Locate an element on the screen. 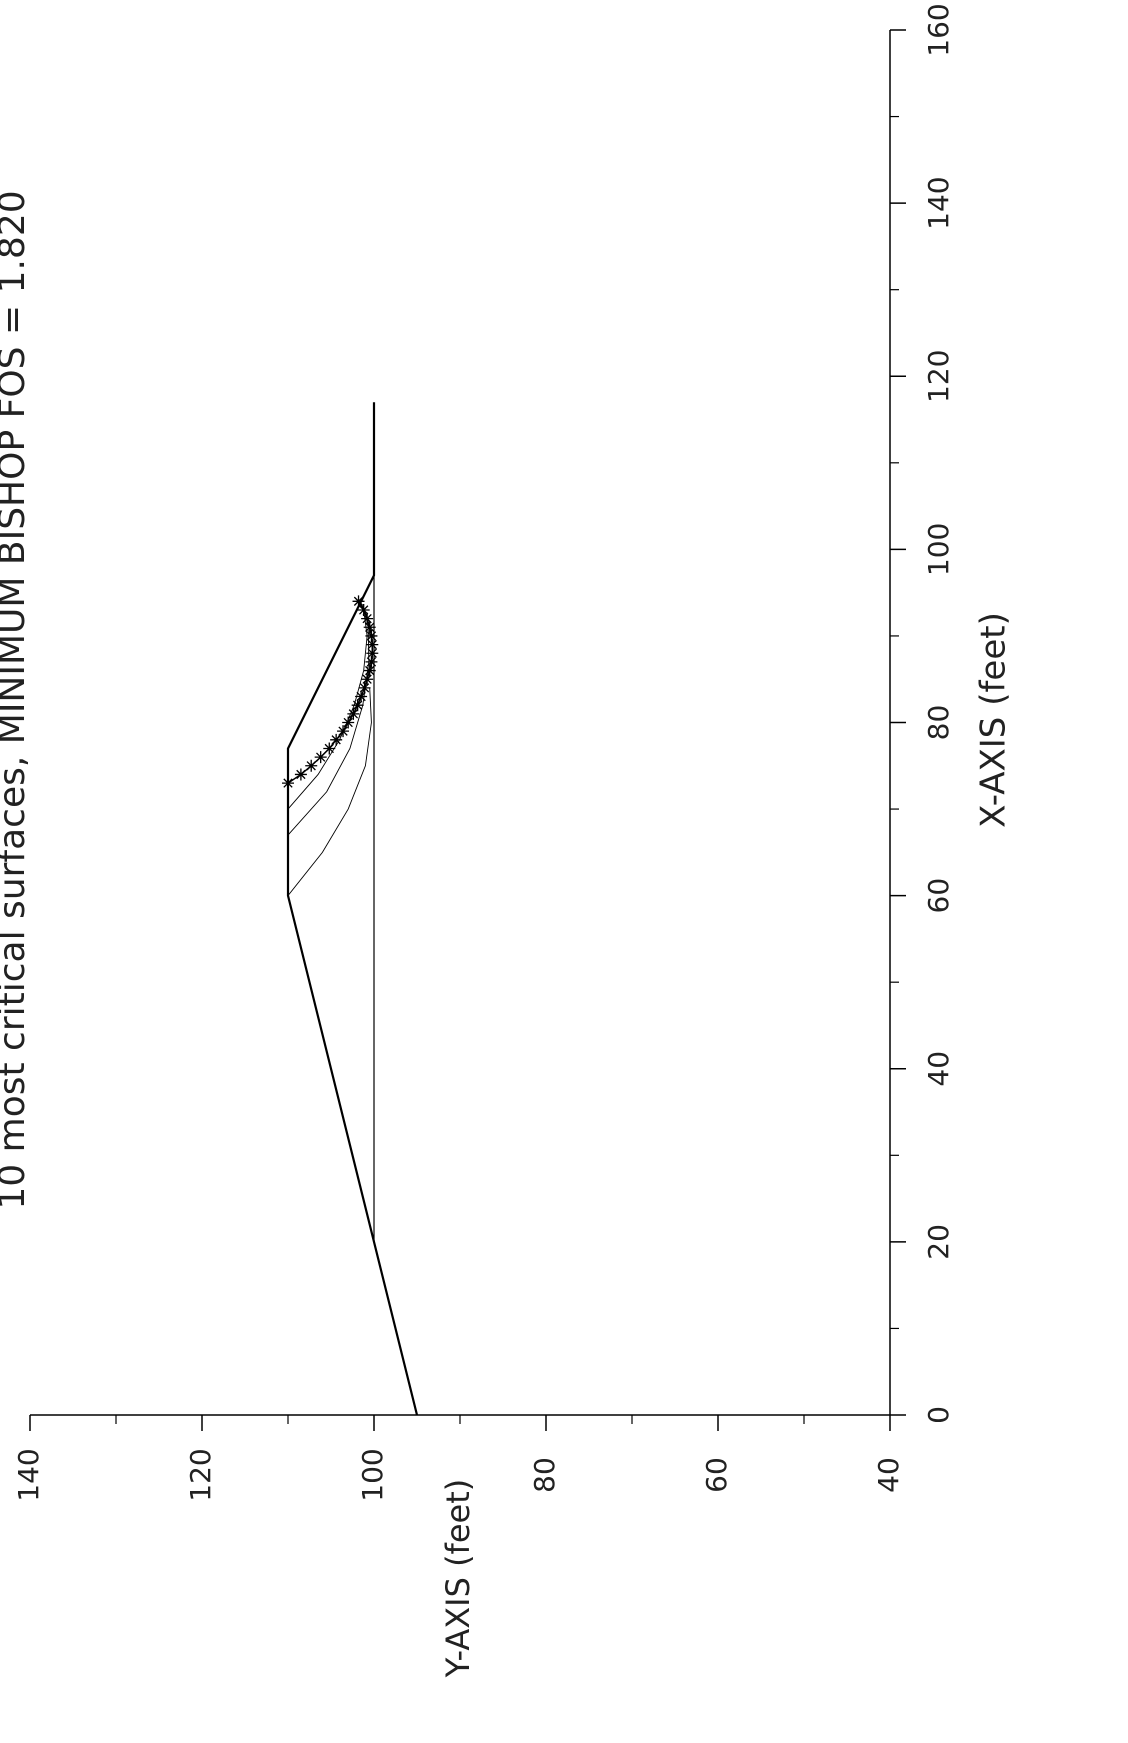 This screenshot has height=1743, width=1128. x-tick-label: 80 is located at coordinates (938, 723).